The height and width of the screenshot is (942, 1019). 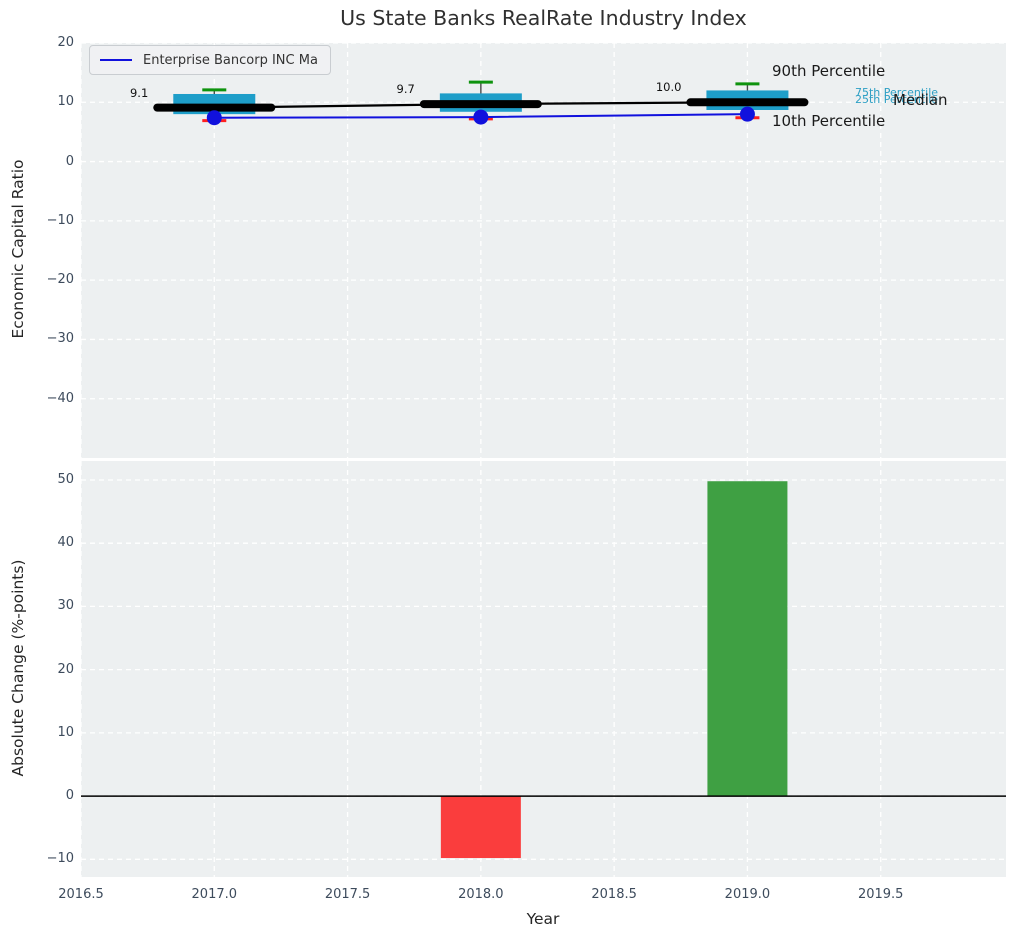 What do you see at coordinates (65, 102) in the screenshot?
I see `top-y-tick-label: 10` at bounding box center [65, 102].